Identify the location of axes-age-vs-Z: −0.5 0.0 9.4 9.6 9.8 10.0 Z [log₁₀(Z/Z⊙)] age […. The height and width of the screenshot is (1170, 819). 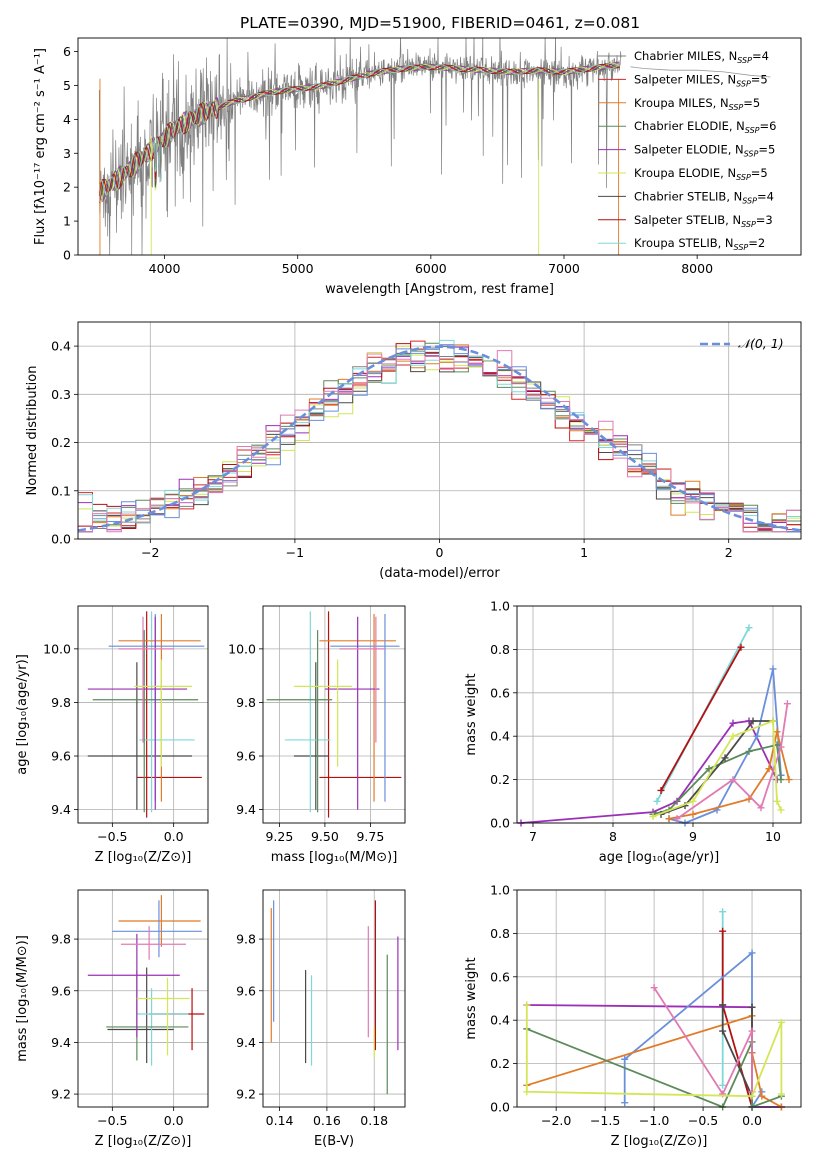
(112, 735).